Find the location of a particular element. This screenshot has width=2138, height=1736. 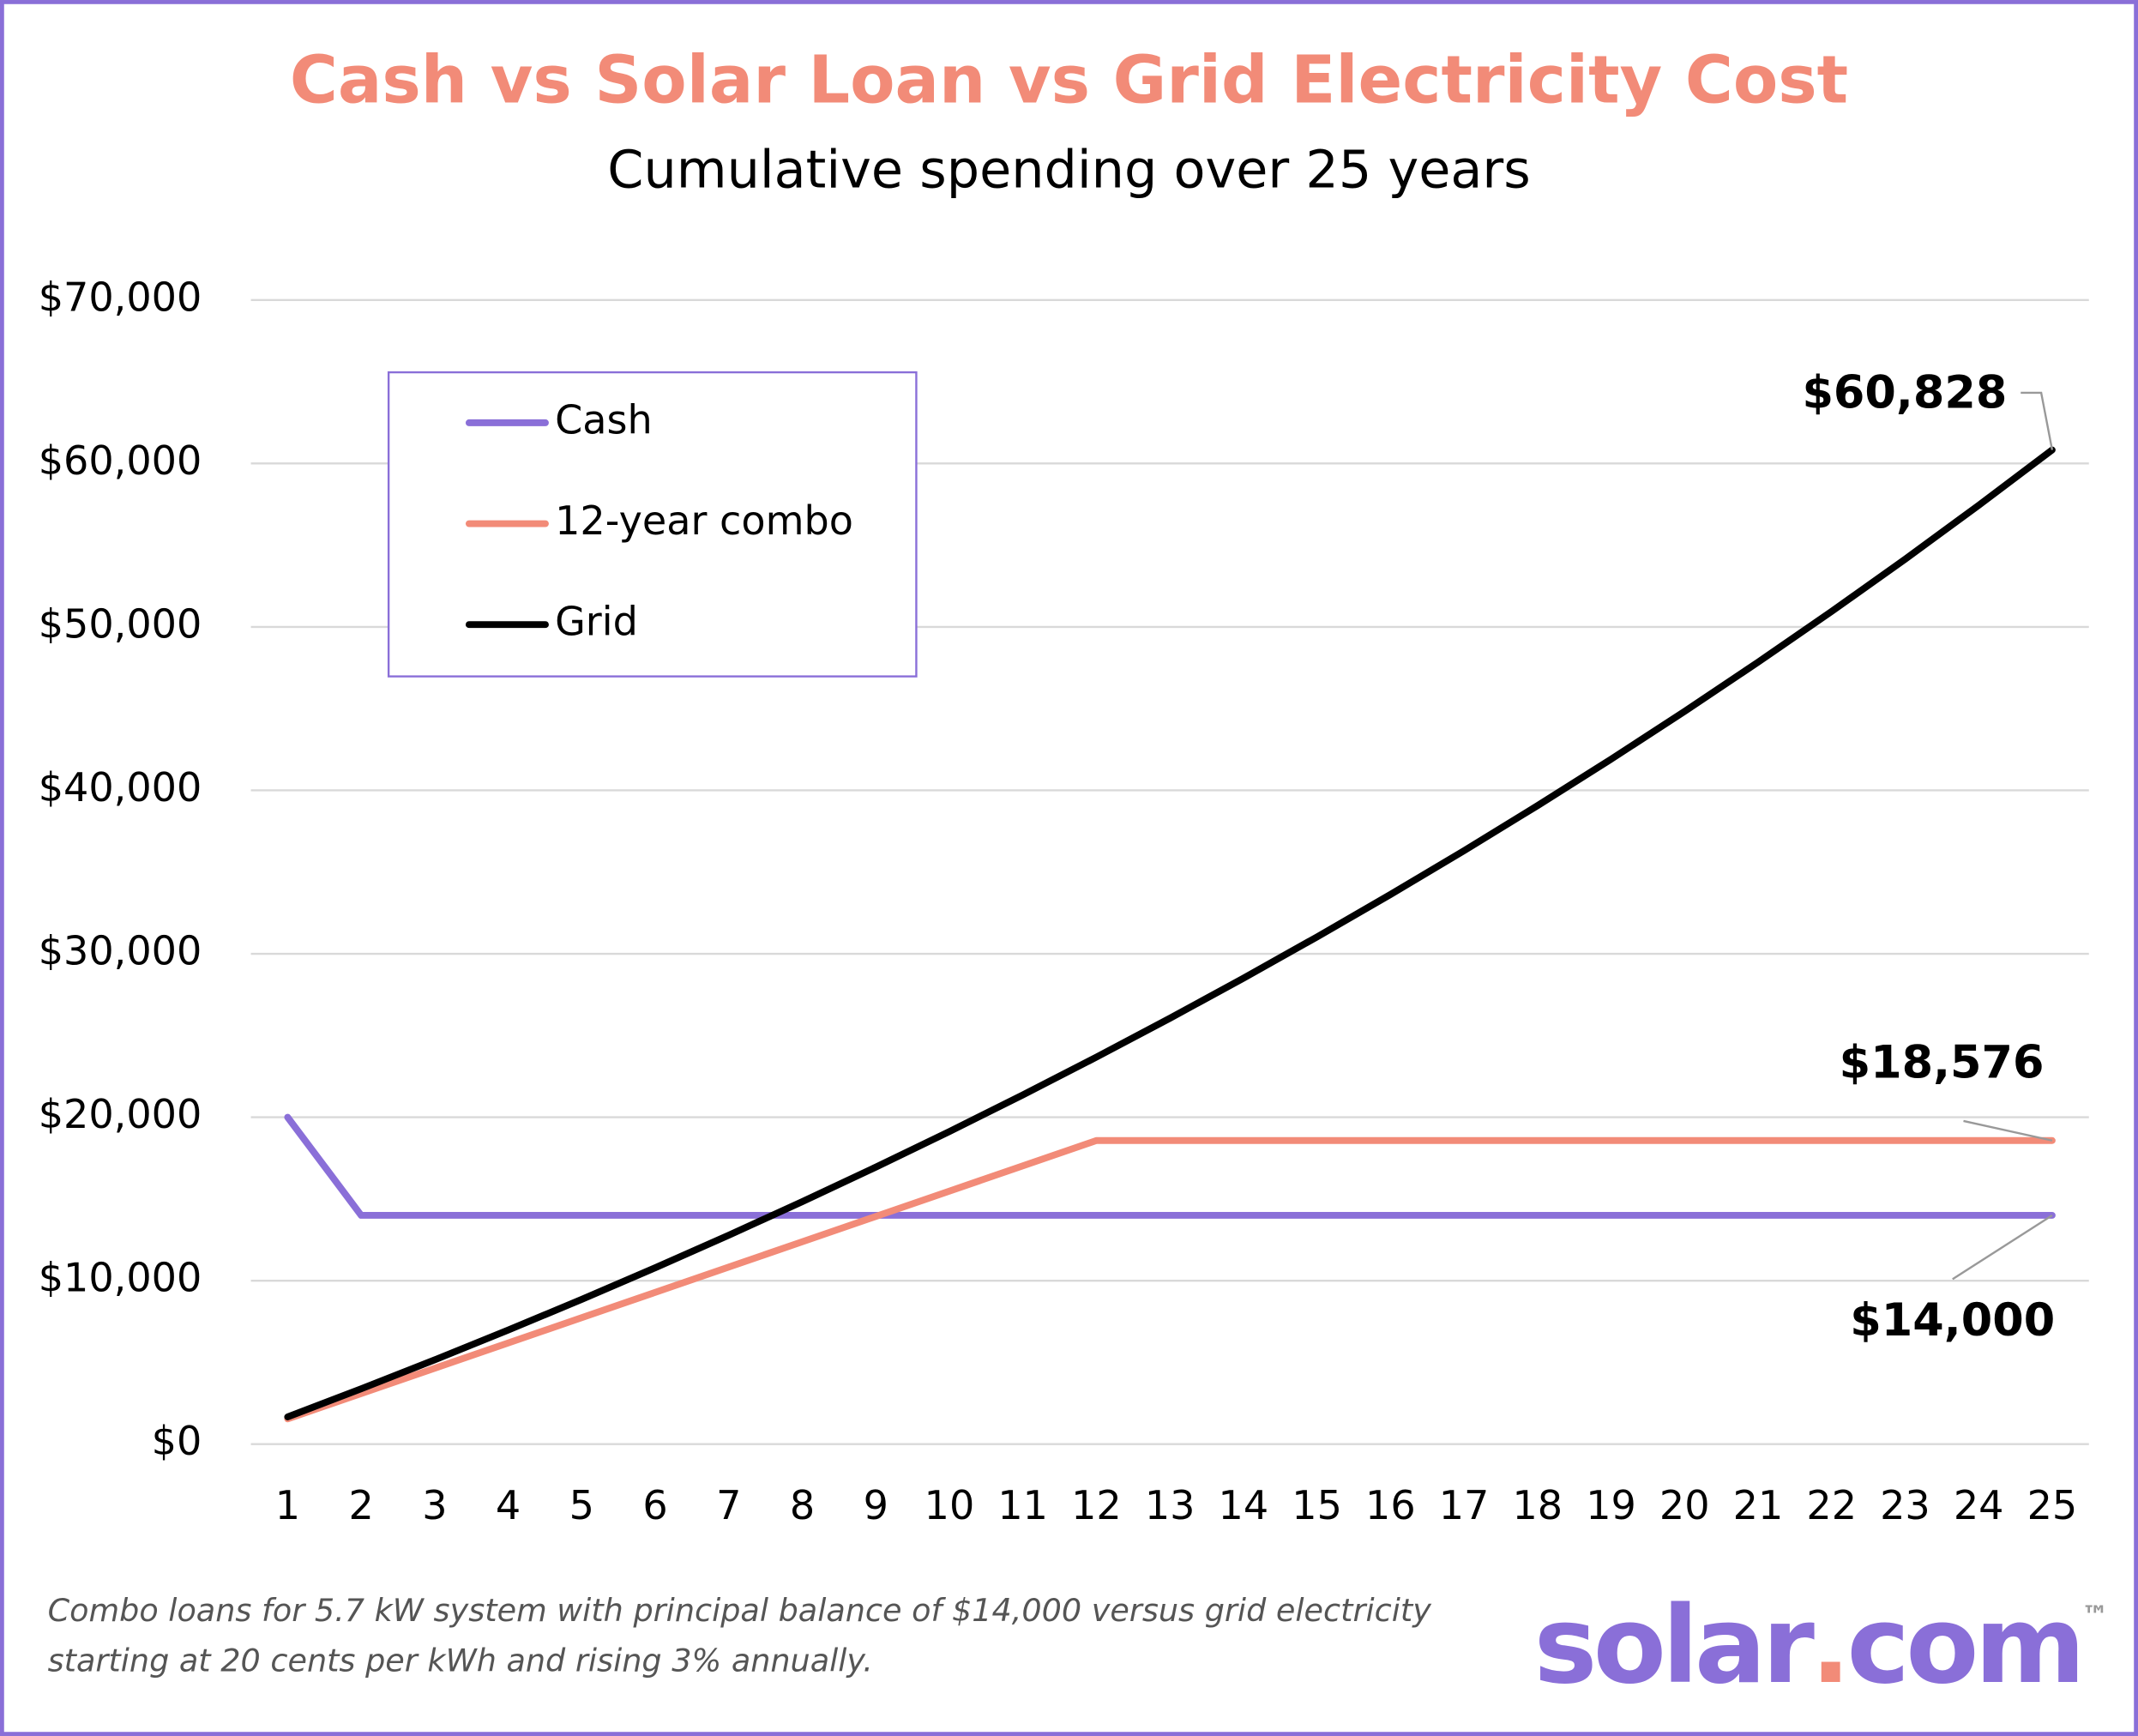

x-tick-label: 4 is located at coordinates (508, 1505).